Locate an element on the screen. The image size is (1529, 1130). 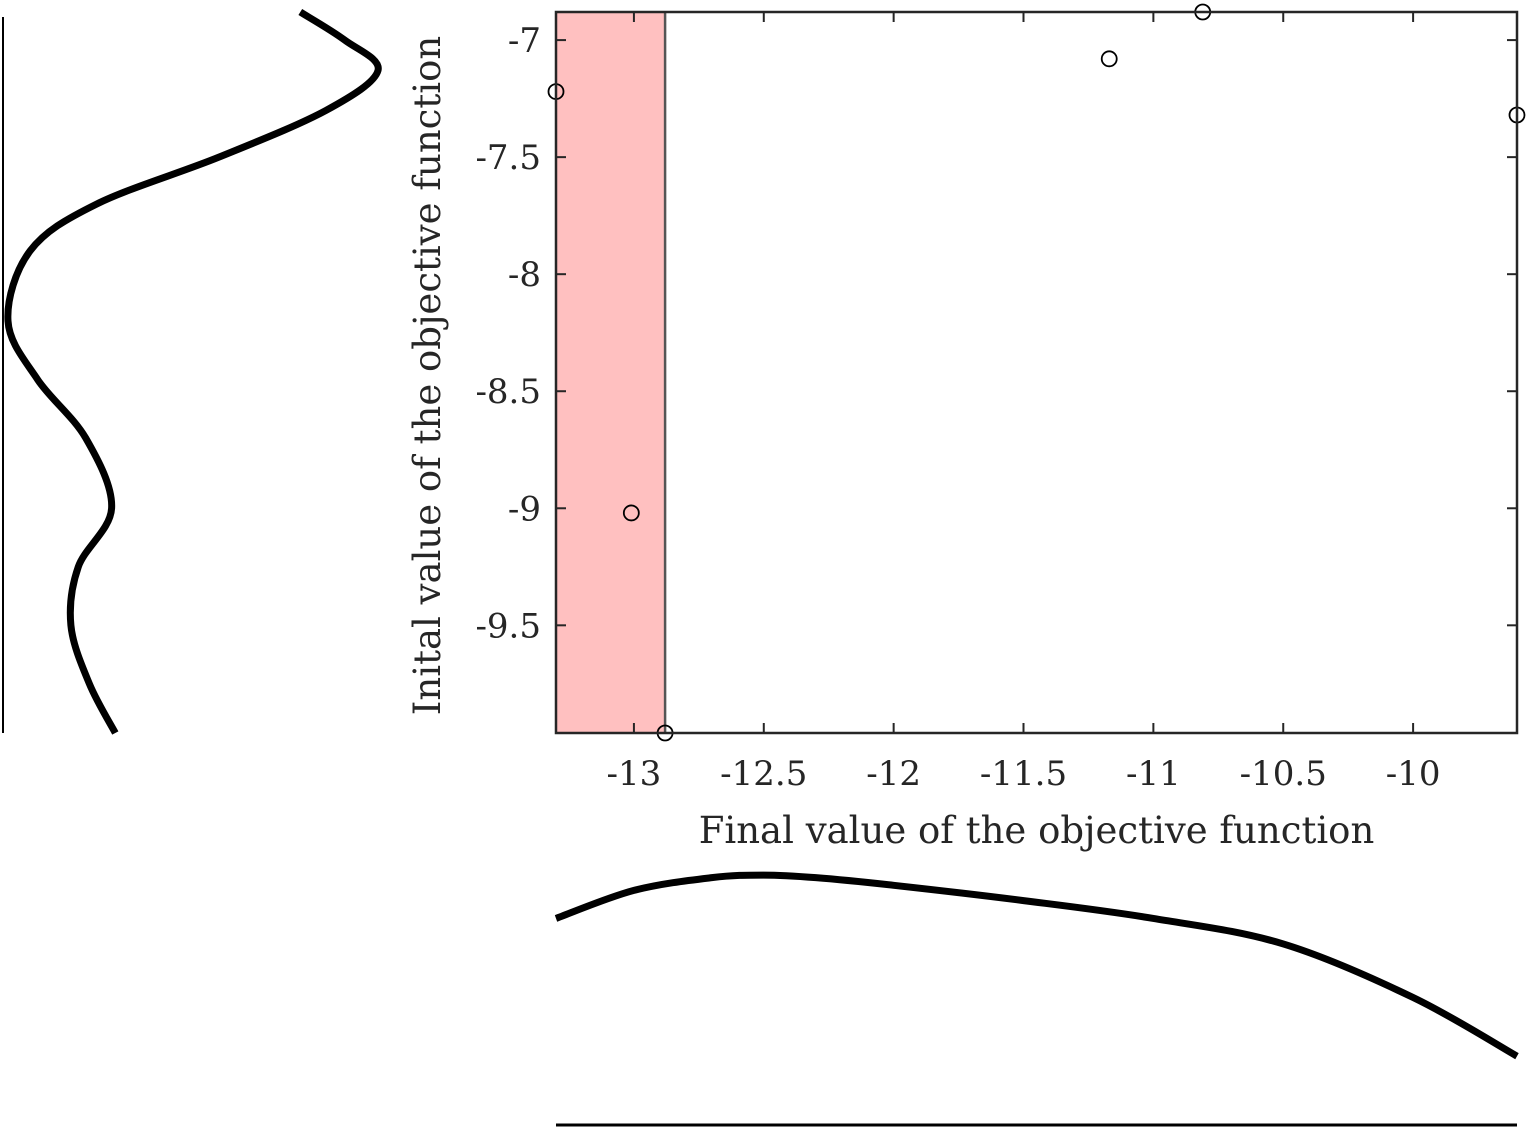
marginal-x-density is located at coordinates (1036, 999).